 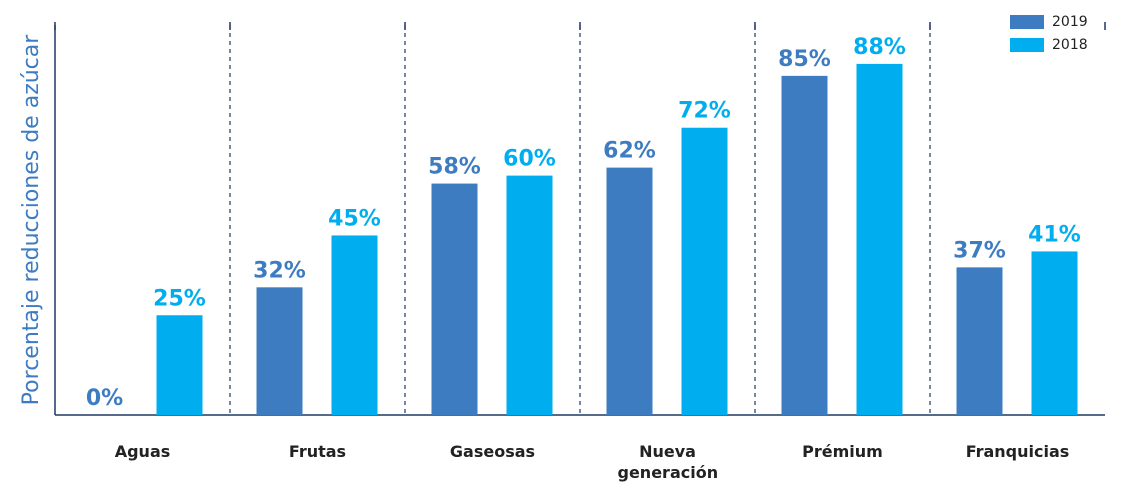 What do you see at coordinates (979, 250) in the screenshot?
I see `value-label: 37%` at bounding box center [979, 250].